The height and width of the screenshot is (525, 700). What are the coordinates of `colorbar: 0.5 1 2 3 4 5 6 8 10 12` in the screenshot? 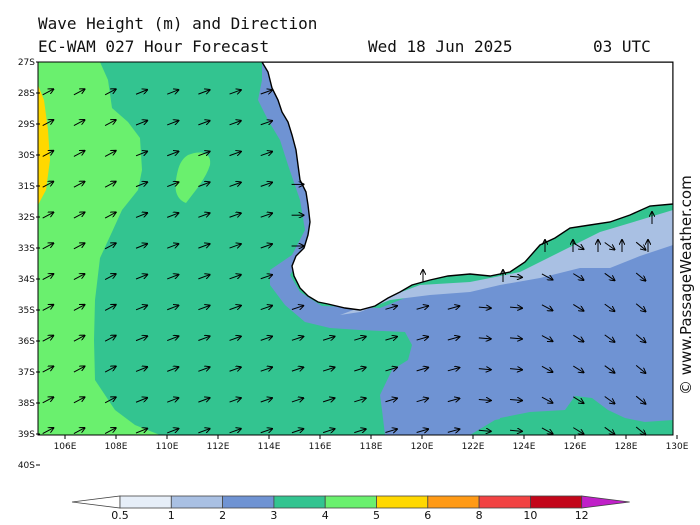 It's located at (350, 508).